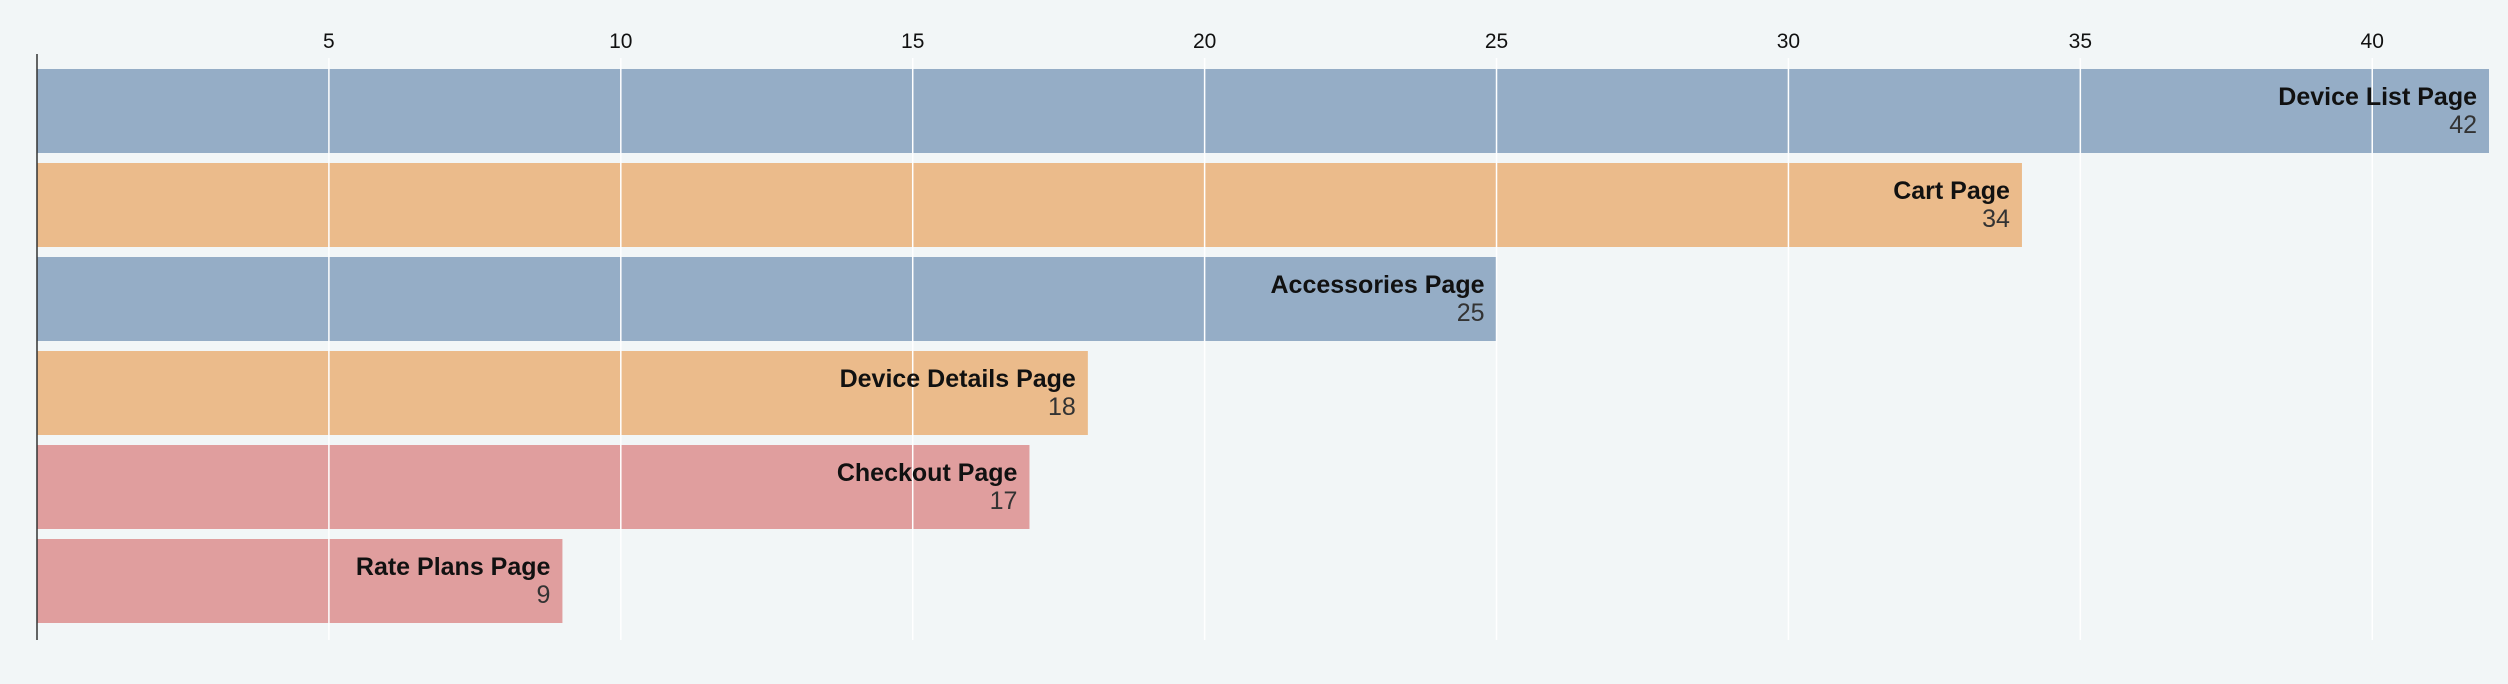  Describe the element at coordinates (1996, 219) in the screenshot. I see `bar-value-label: 34` at that location.